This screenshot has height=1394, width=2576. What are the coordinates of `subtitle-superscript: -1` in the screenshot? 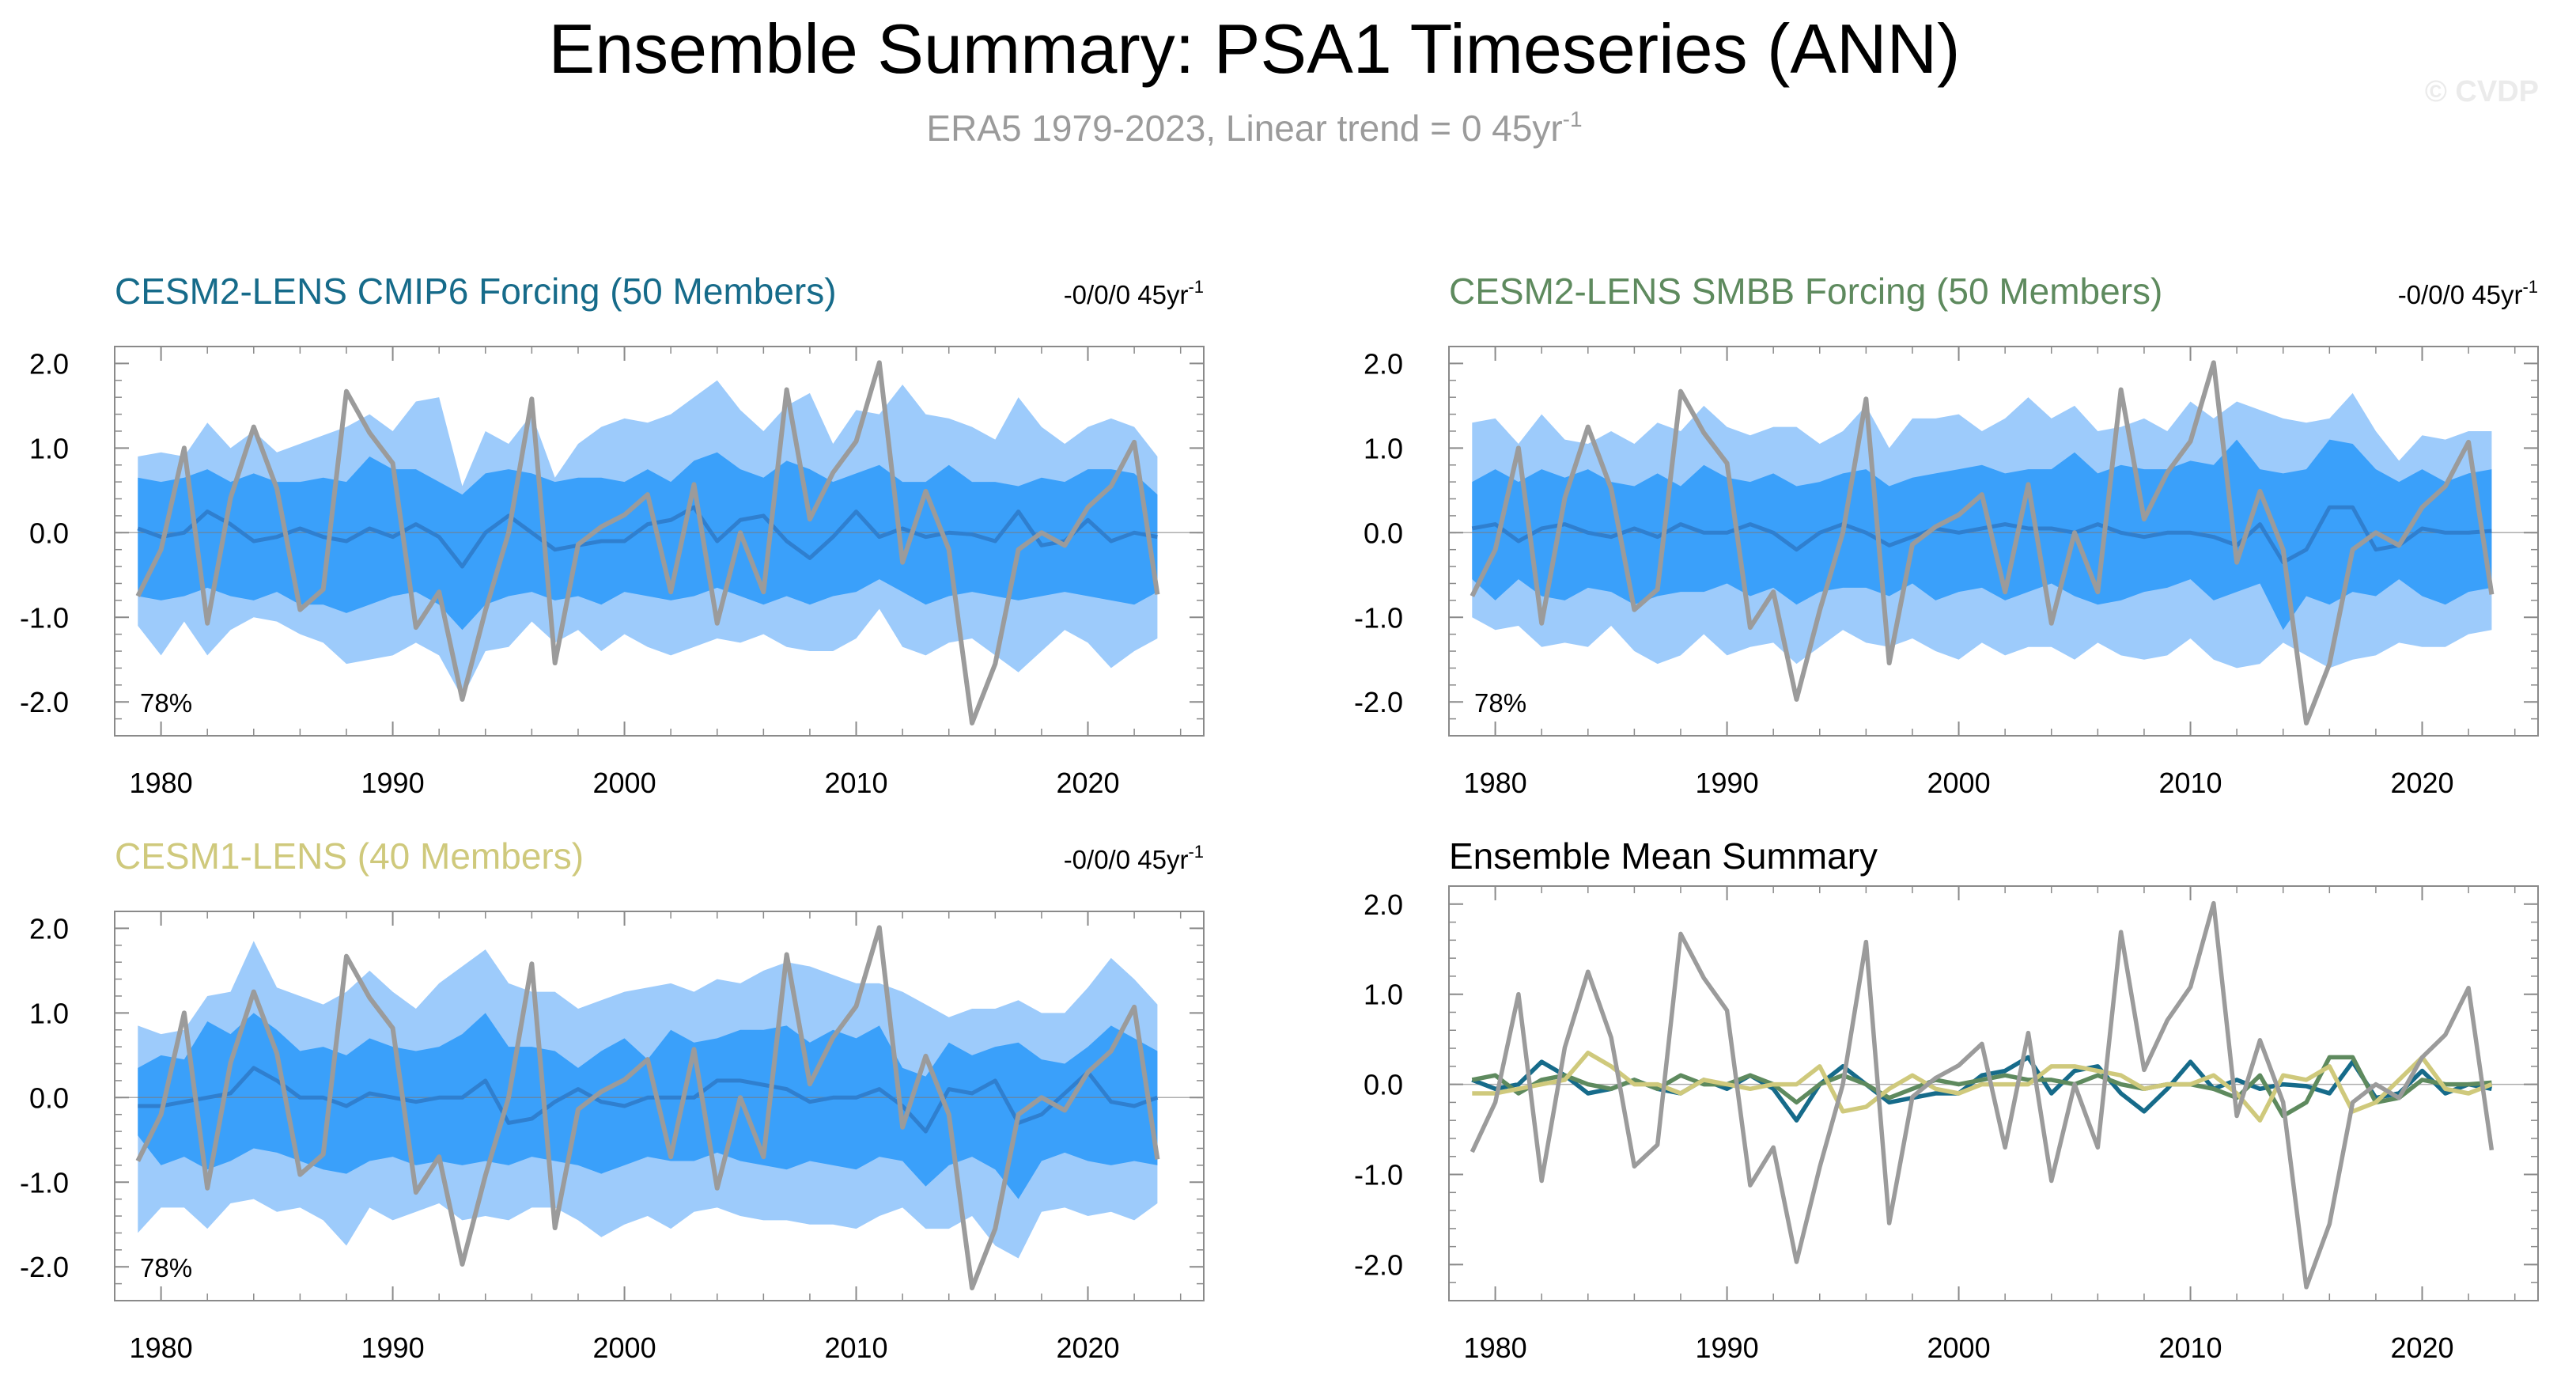 It's located at (1573, 119).